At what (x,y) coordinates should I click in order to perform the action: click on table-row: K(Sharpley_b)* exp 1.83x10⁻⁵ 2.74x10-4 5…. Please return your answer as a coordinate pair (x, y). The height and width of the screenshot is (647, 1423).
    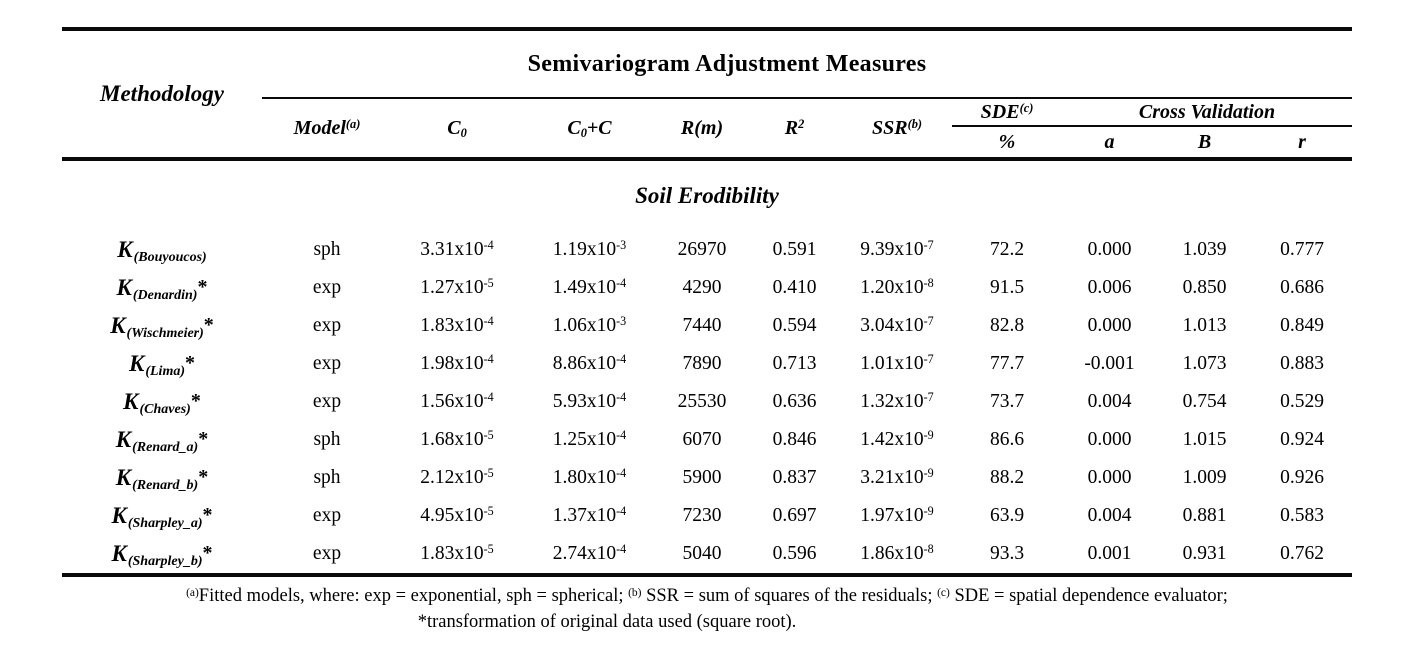
    Looking at the image, I should click on (707, 555).